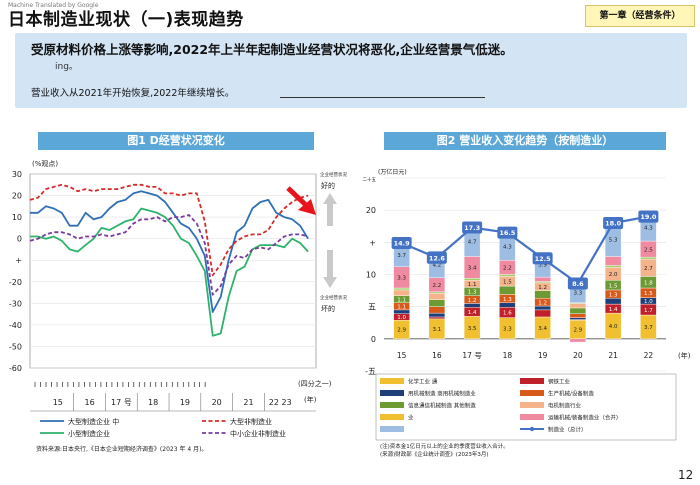  Describe the element at coordinates (217, 402) in the screenshot. I see `fig1-xtick-label: 20` at that location.